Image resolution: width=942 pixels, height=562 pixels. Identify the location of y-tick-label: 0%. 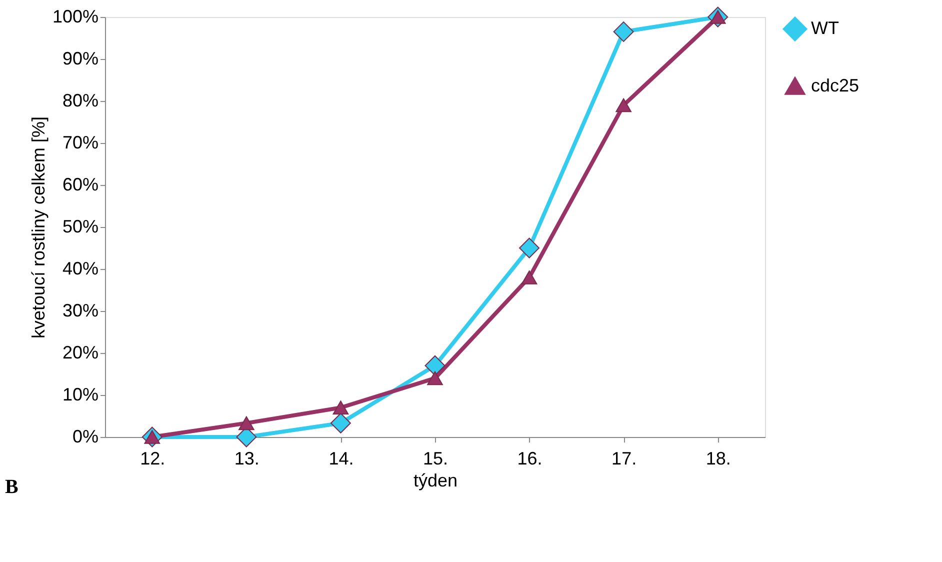
(85, 436).